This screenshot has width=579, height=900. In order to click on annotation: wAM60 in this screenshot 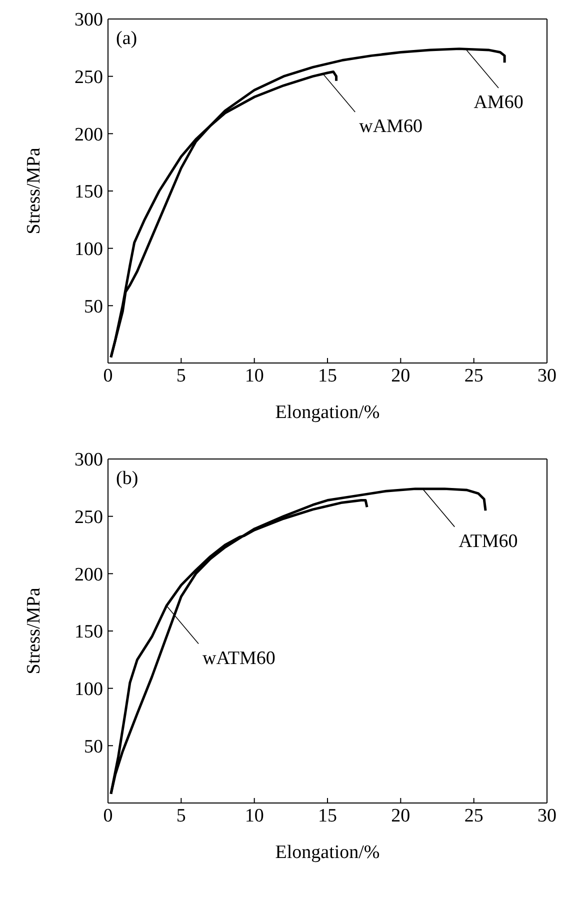, I will do `click(390, 127)`.